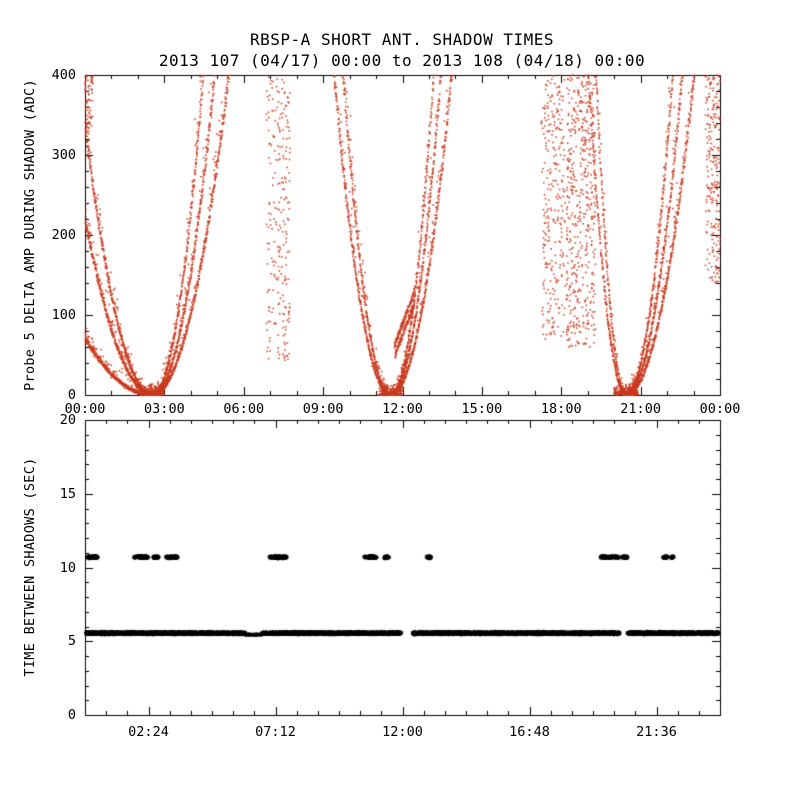 The height and width of the screenshot is (800, 800). I want to click on top-y-tick-label: 300, so click(63, 155).